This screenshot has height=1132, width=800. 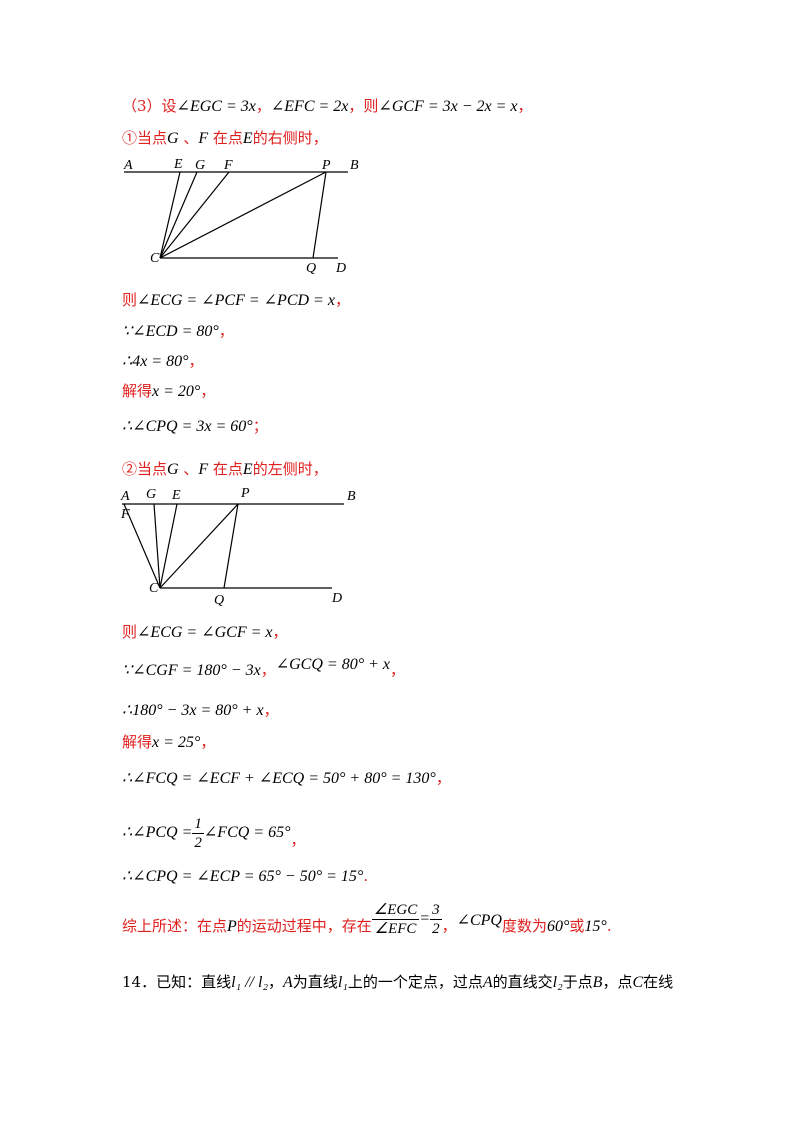 What do you see at coordinates (436, 910) in the screenshot?
I see `numerator: 3` at bounding box center [436, 910].